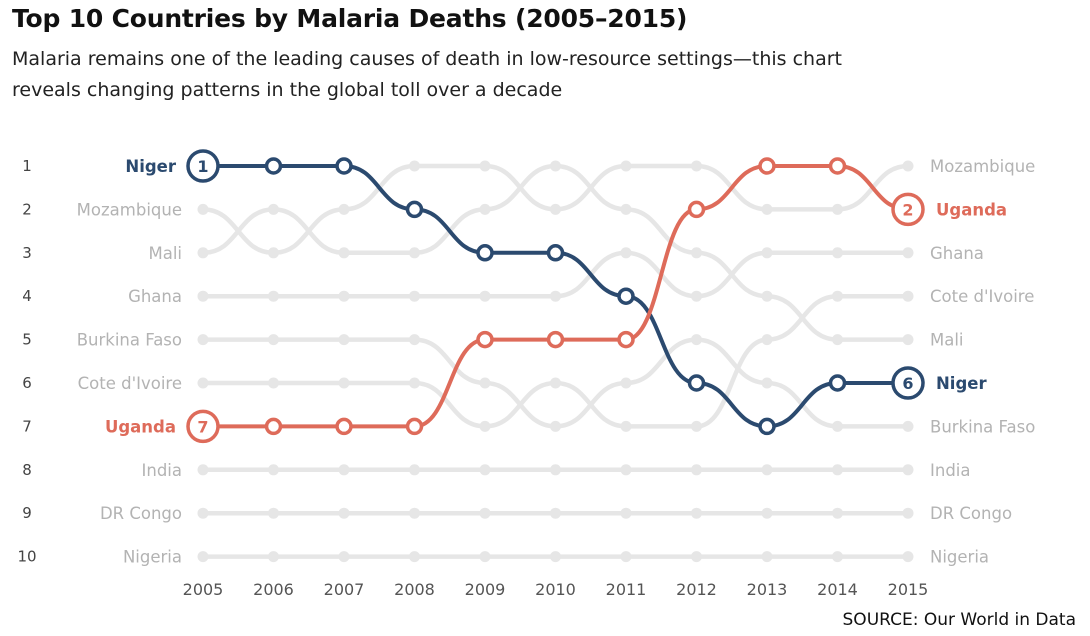 This screenshot has width=1090, height=636. What do you see at coordinates (414, 209) in the screenshot?
I see `data-point-niger-2008` at bounding box center [414, 209].